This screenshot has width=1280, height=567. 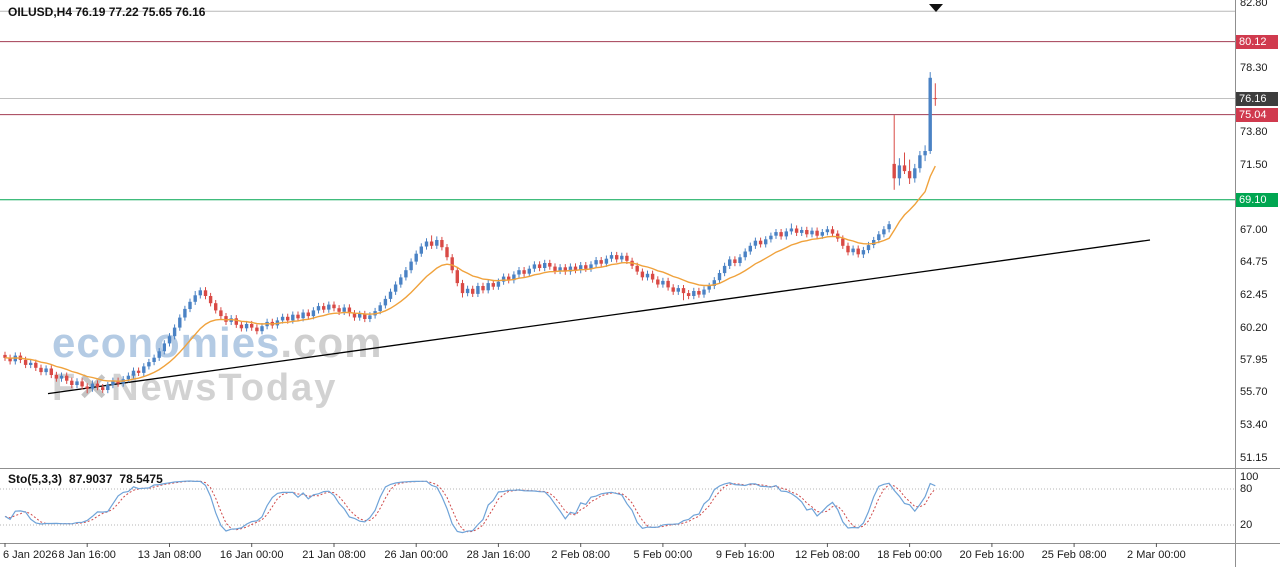 What do you see at coordinates (1257, 114) in the screenshot?
I see `price-badge: 75.04` at bounding box center [1257, 114].